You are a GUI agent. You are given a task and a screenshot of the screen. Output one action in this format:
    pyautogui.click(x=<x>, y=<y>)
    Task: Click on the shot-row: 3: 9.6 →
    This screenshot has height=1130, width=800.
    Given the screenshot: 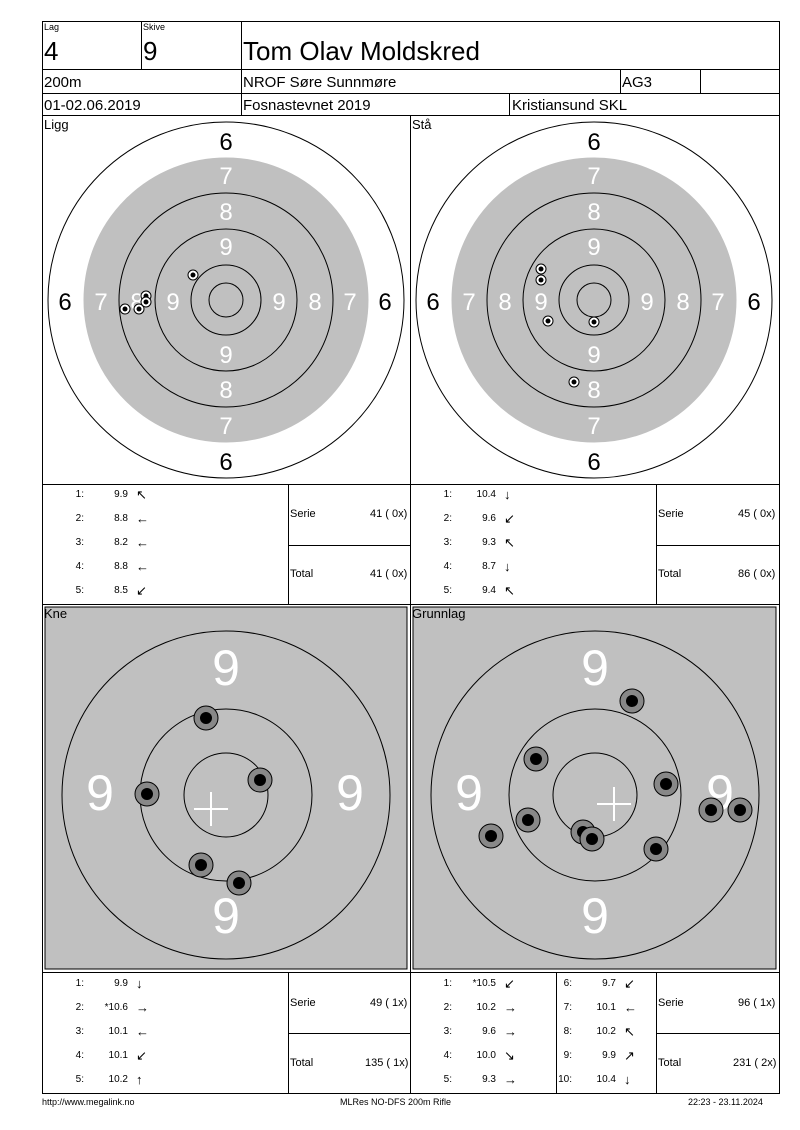 What is the action you would take?
    pyautogui.click(x=548, y=1037)
    